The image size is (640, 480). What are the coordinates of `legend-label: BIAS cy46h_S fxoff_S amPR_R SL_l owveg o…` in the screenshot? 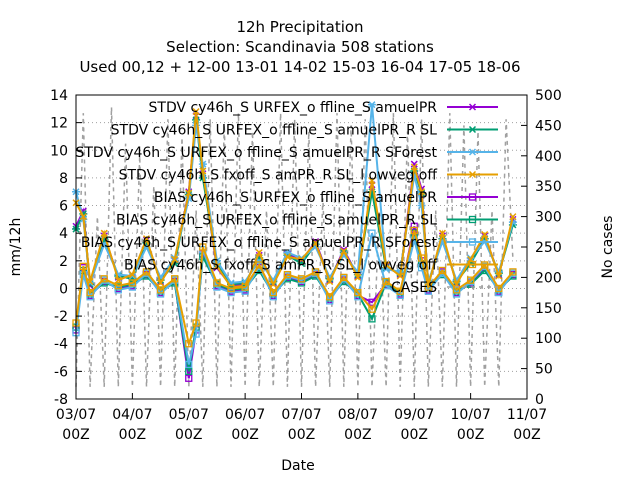 It's located at (280, 266).